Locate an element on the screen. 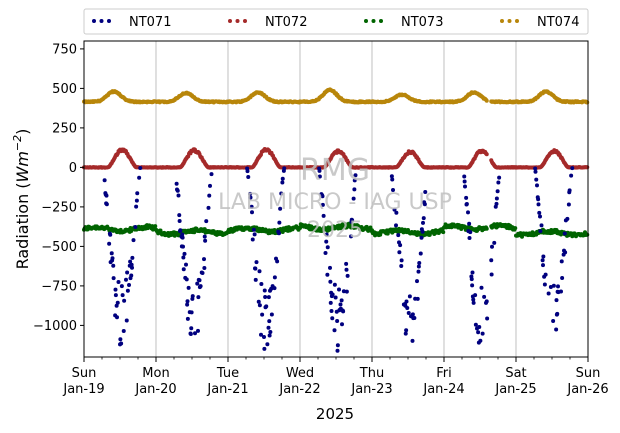  x-tick-date: Jan-22 is located at coordinates (299, 389).